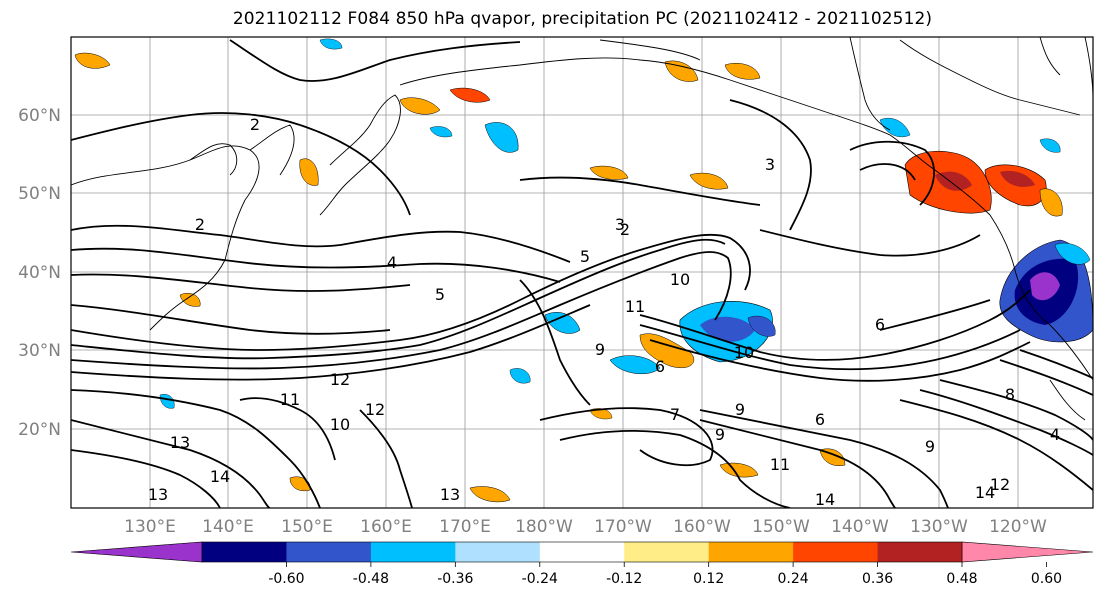 This screenshot has width=1105, height=601. What do you see at coordinates (624, 579) in the screenshot?
I see `colorbar-tick-label: -0.12` at bounding box center [624, 579].